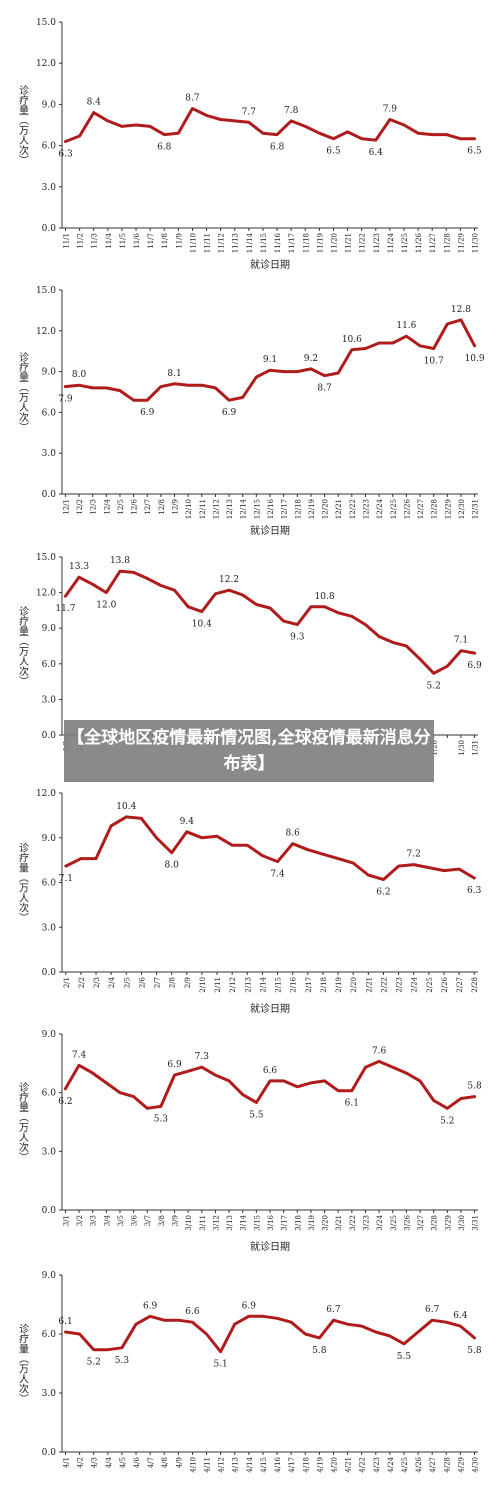 The image size is (500, 1501). What do you see at coordinates (230, 509) in the screenshot?
I see `x-tick-label: 12/13` at bounding box center [230, 509].